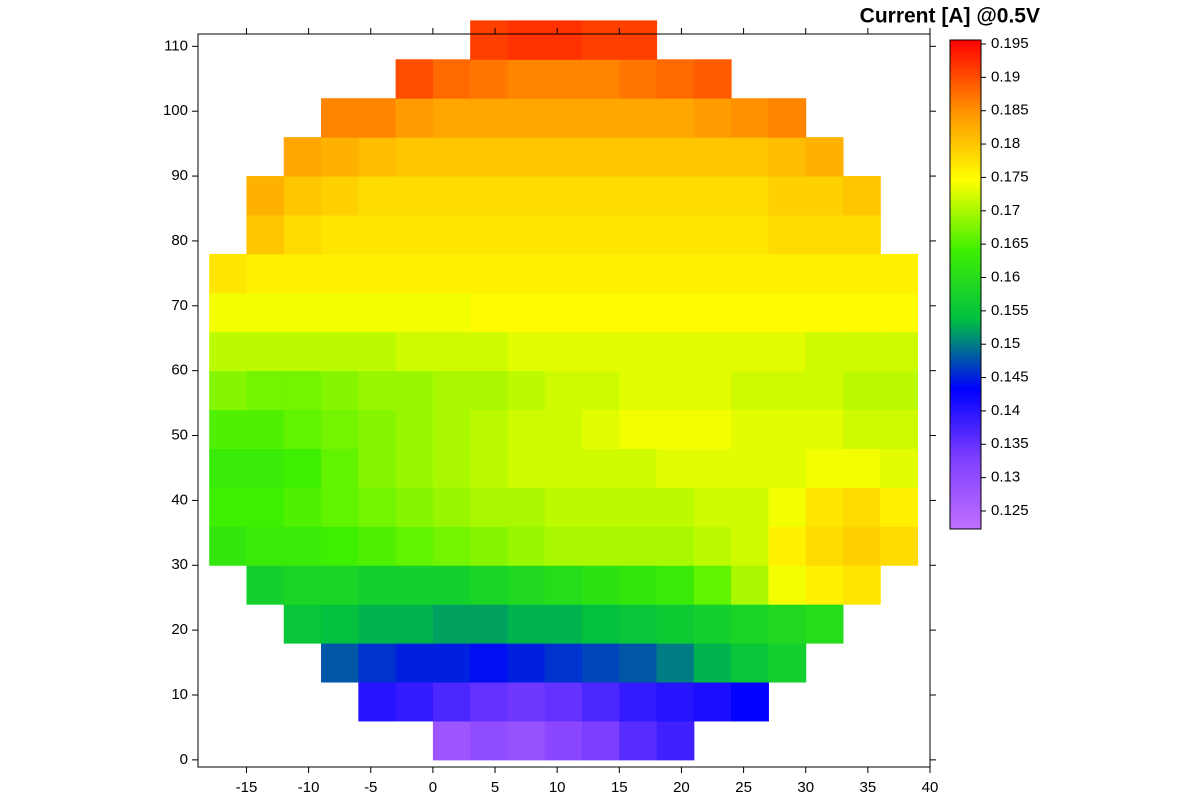 The height and width of the screenshot is (800, 1200). What do you see at coordinates (309, 787) in the screenshot?
I see `x-tick-label: -10` at bounding box center [309, 787].